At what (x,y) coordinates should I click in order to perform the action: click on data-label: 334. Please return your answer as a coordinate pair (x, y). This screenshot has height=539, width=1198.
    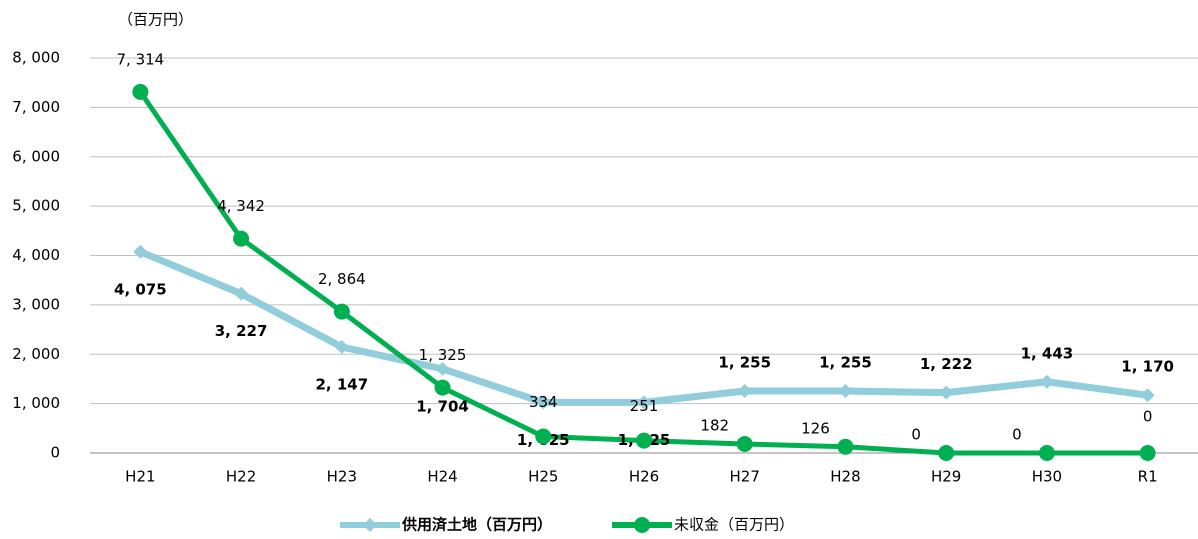
    Looking at the image, I should click on (543, 402).